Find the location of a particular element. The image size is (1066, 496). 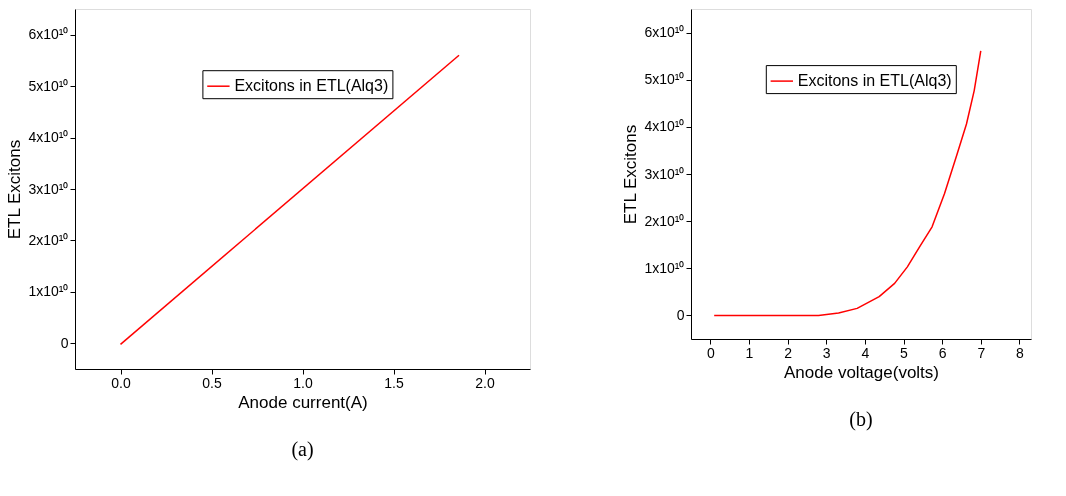

x-tick-label: 0 is located at coordinates (710, 352).